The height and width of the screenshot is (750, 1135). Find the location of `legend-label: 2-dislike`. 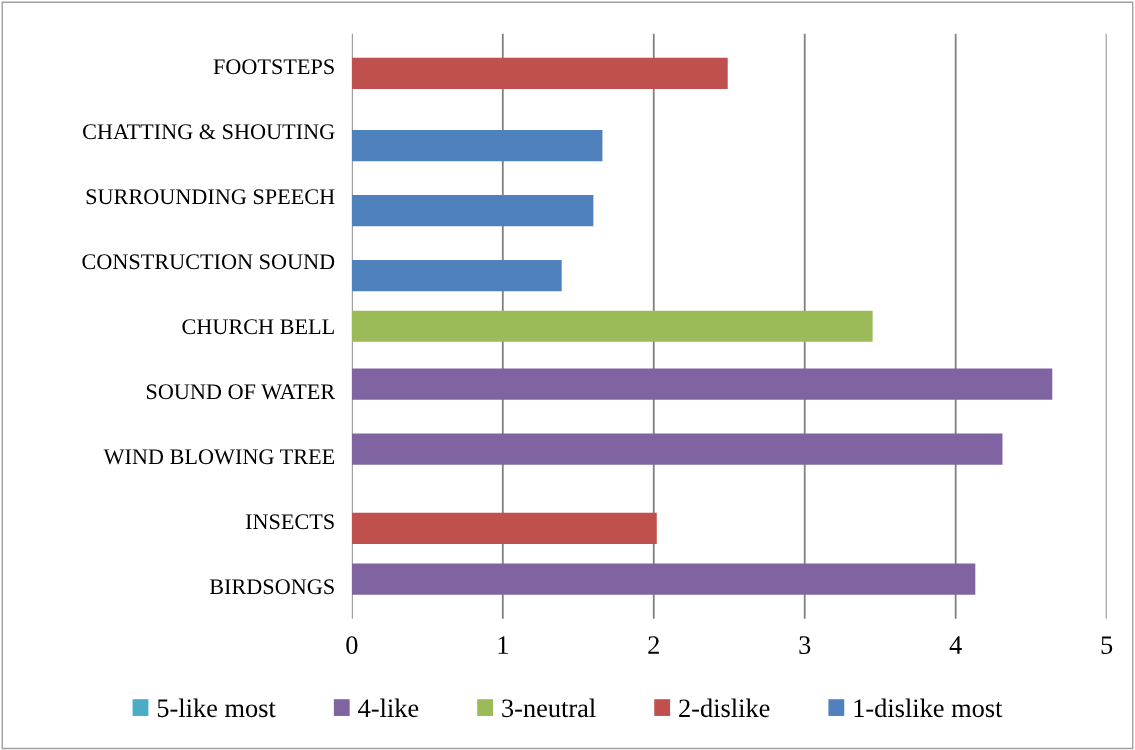

legend-label: 2-dislike is located at coordinates (724, 708).